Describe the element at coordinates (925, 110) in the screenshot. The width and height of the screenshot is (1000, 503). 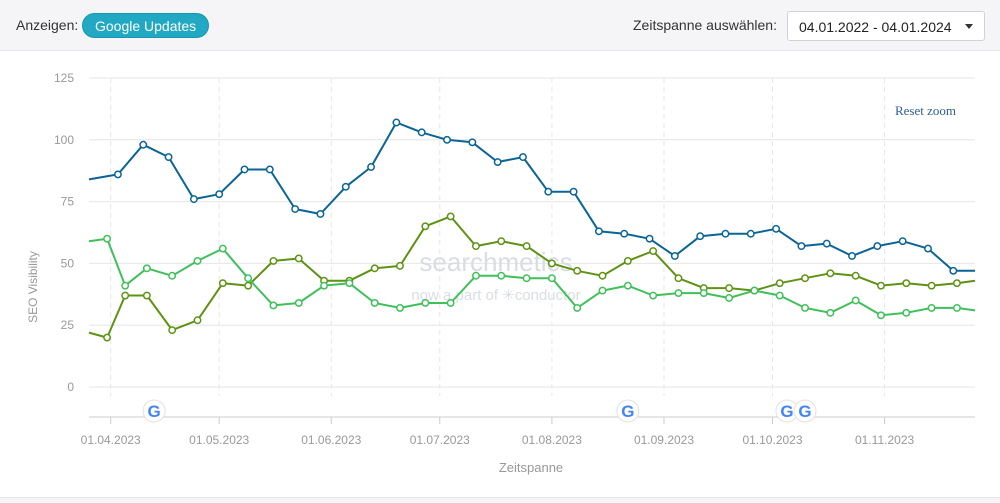
I see `reset-zoom-button: Reset zoom` at that location.